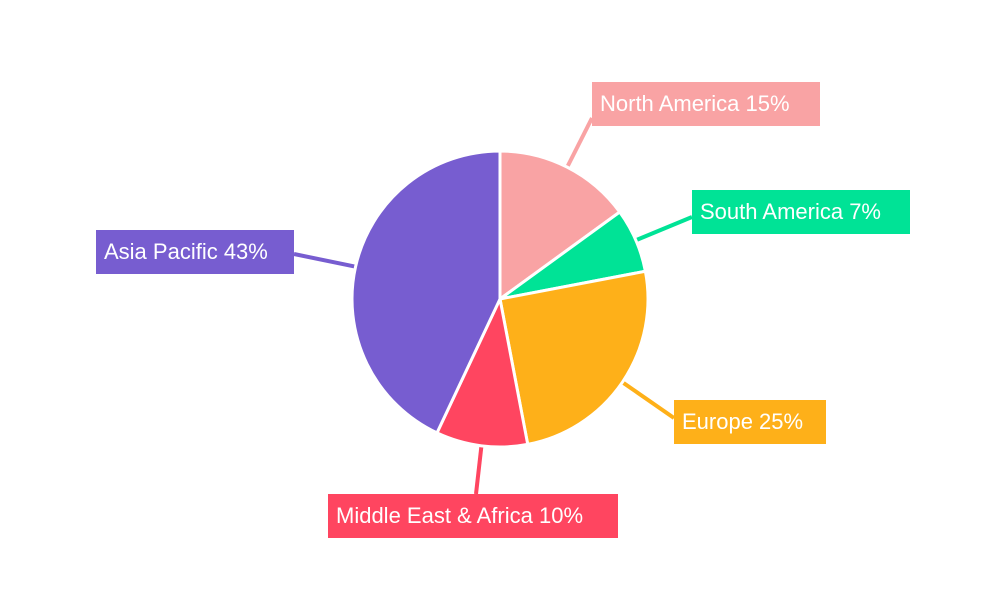 The image size is (1000, 600). What do you see at coordinates (560, 225) in the screenshot?
I see `pie-slice-north-america` at bounding box center [560, 225].